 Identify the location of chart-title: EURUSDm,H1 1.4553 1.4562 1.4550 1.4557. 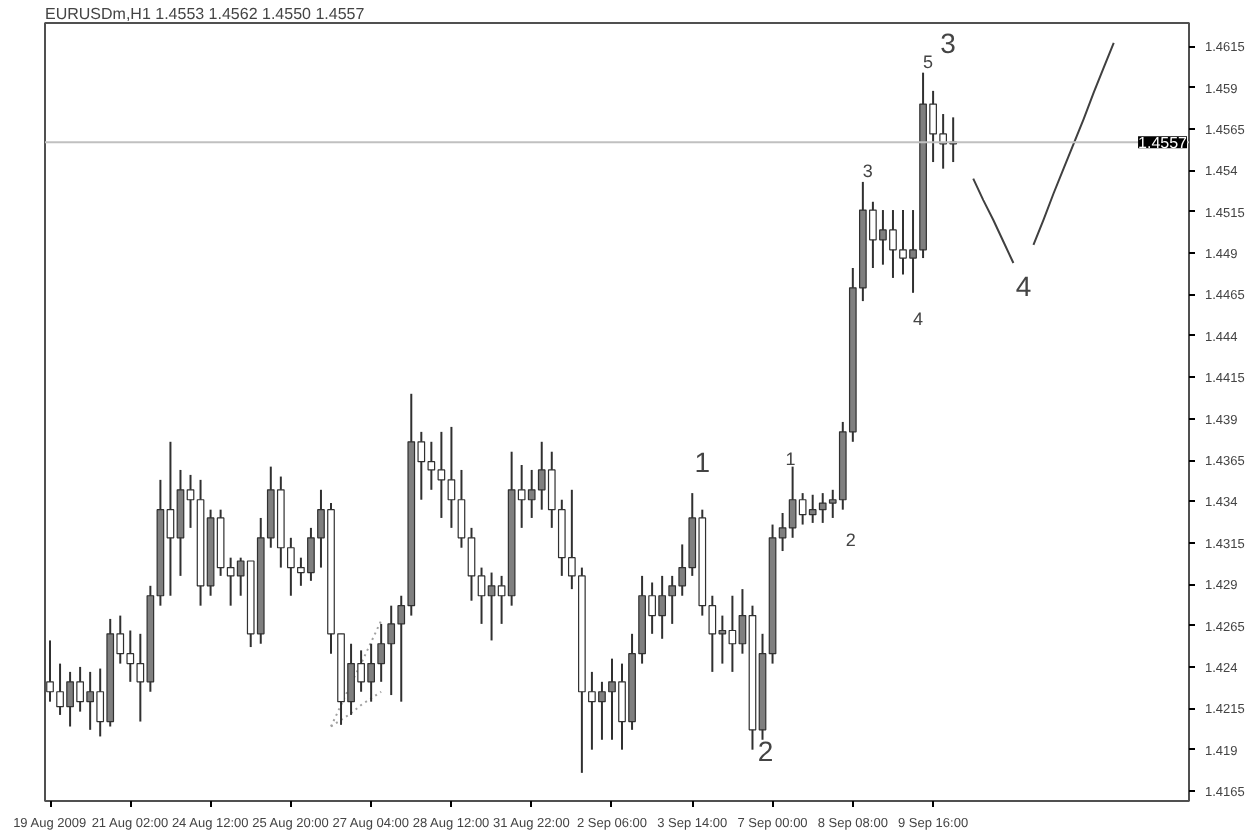
(205, 14).